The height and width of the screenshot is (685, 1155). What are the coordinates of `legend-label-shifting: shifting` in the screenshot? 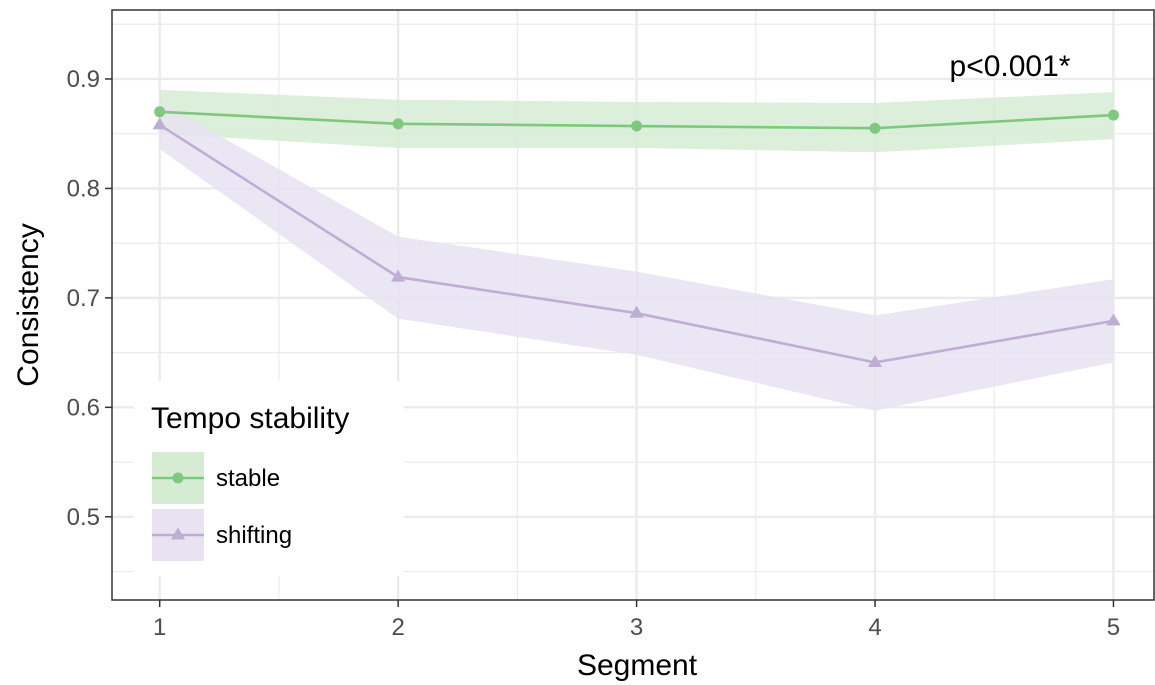 It's located at (254, 535).